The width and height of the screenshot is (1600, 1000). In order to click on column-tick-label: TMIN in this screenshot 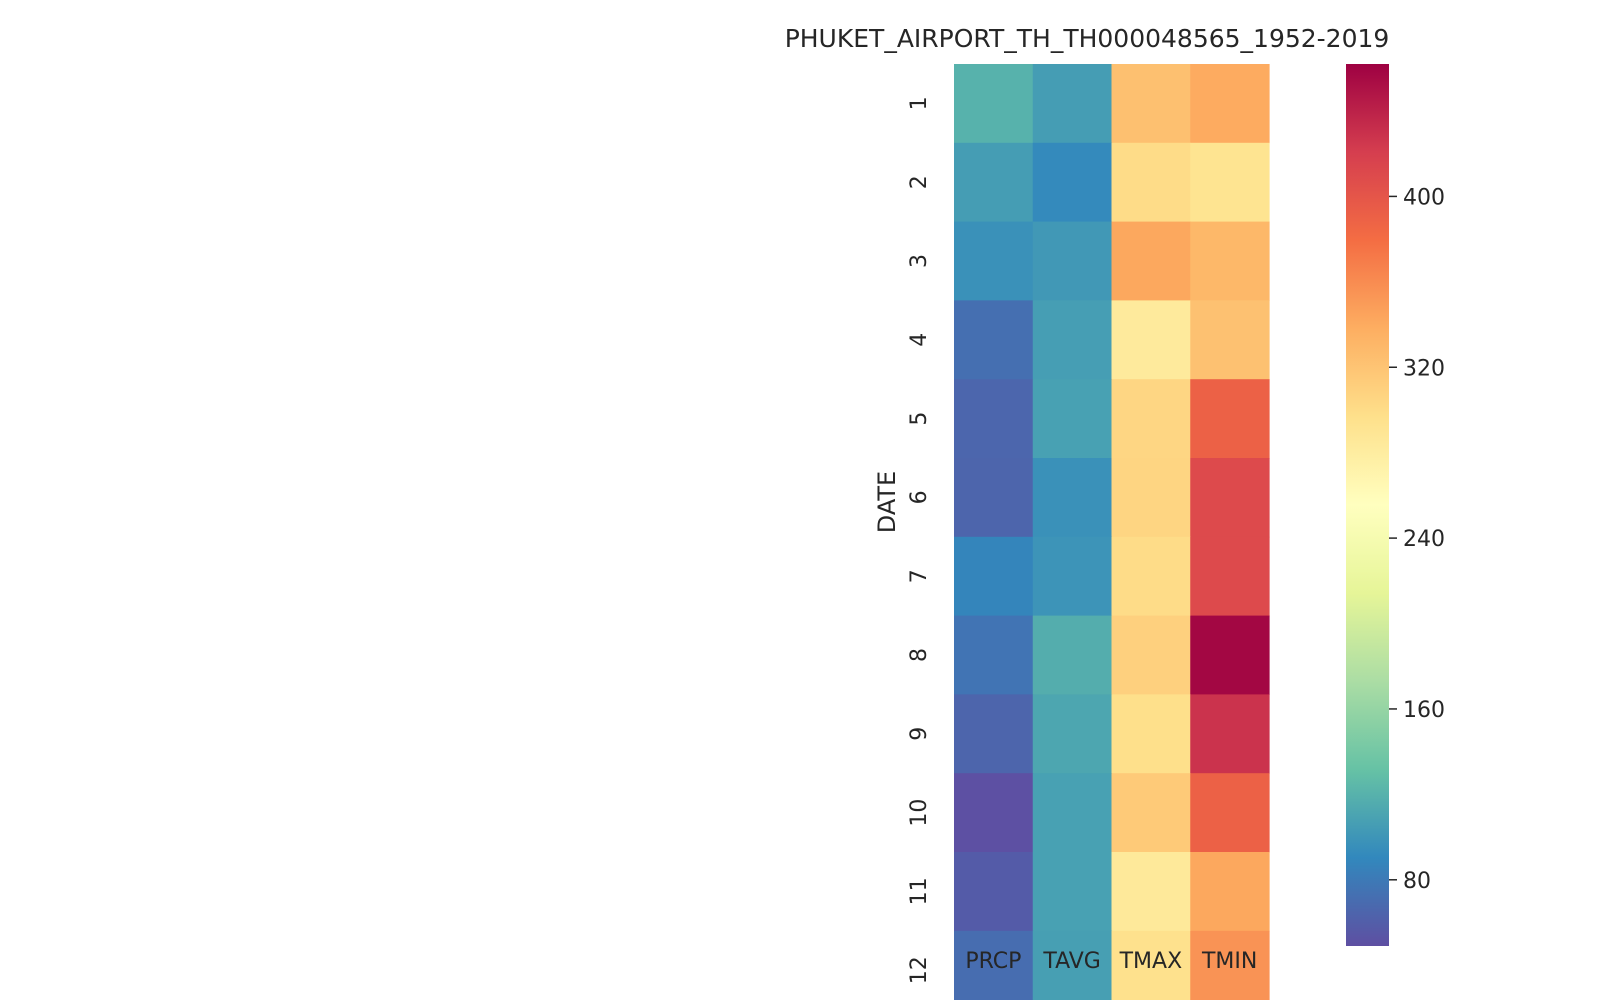, I will do `click(1229, 961)`.